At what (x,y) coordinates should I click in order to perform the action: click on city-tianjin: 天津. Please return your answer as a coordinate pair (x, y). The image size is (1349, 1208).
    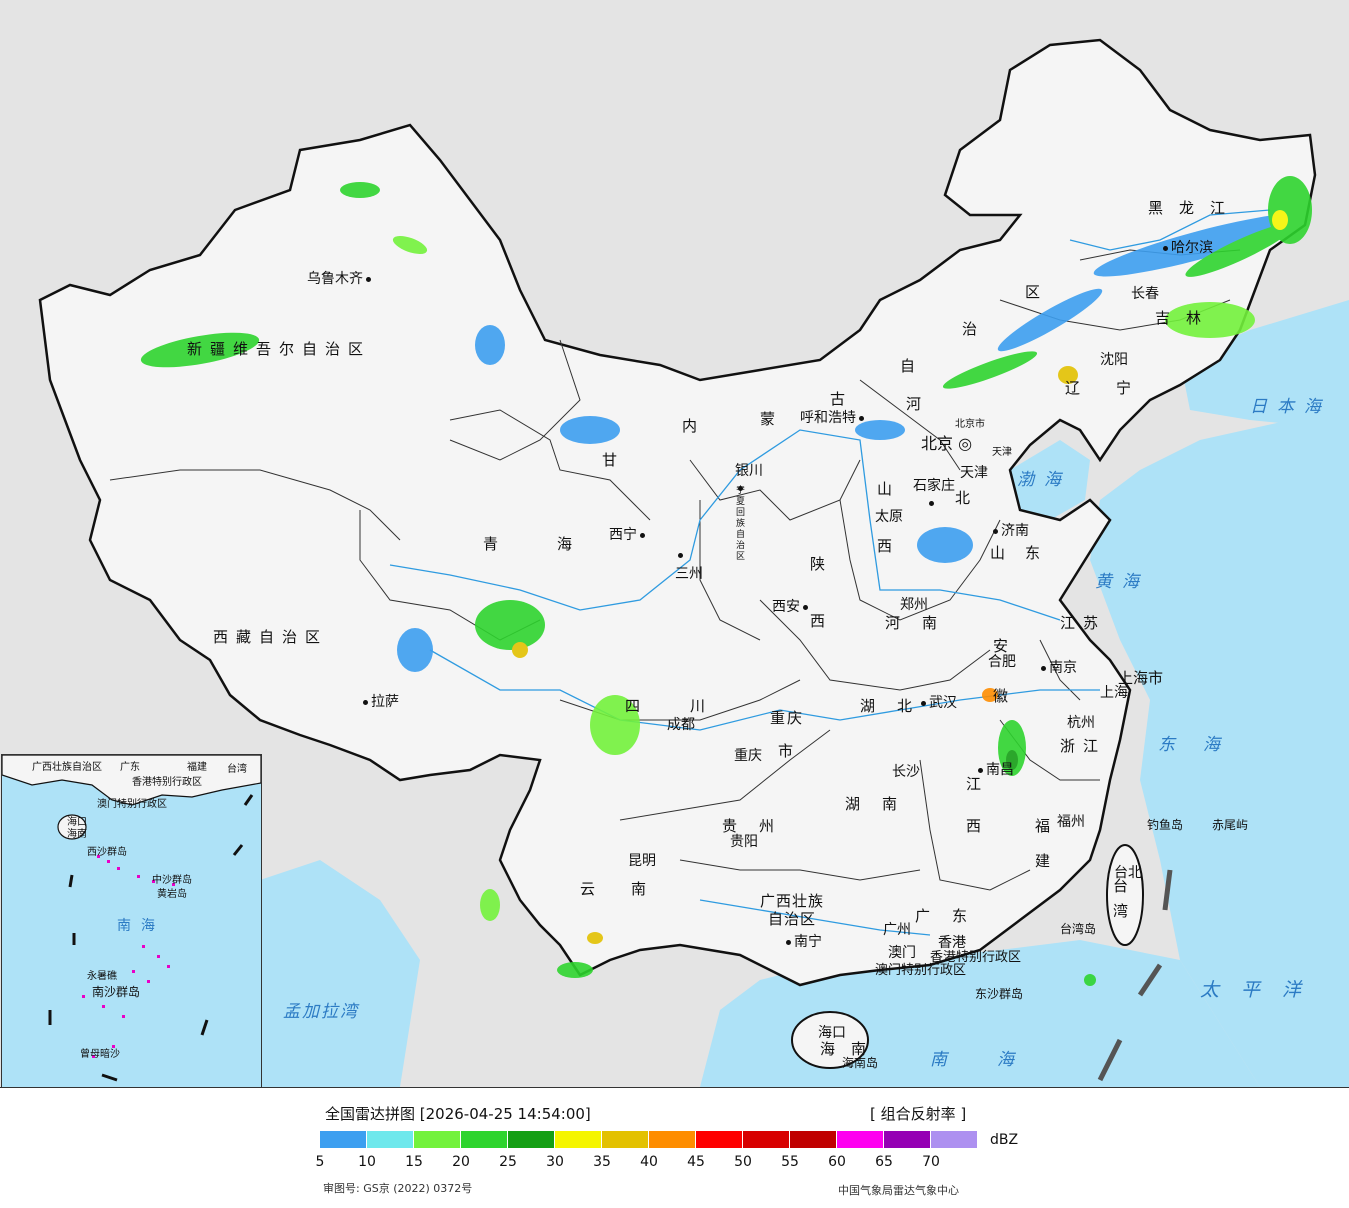
    Looking at the image, I should click on (974, 473).